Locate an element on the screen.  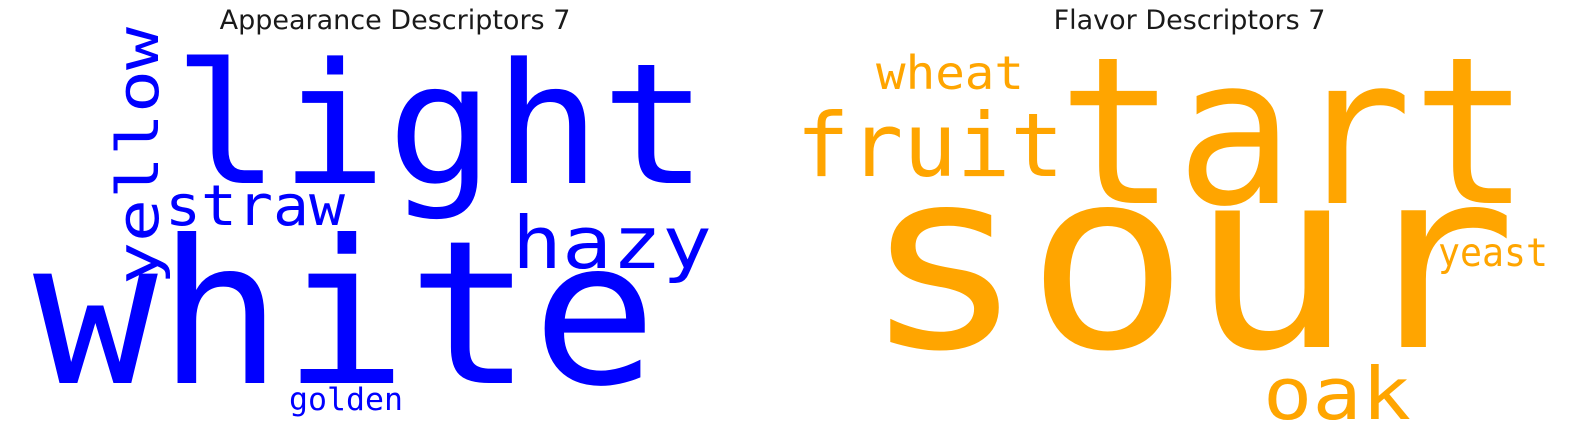
flavor-panel-title: Flavor Descriptors 7 is located at coordinates (1189, 20).